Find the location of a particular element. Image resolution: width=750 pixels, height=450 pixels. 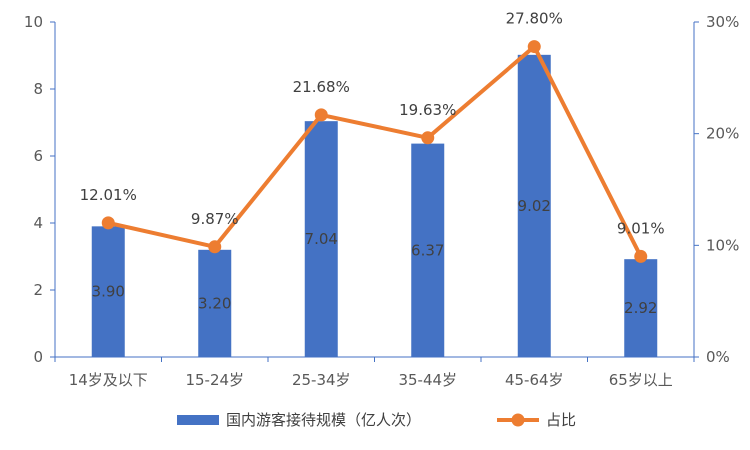

x-tick-label: 45-64岁 is located at coordinates (534, 380).